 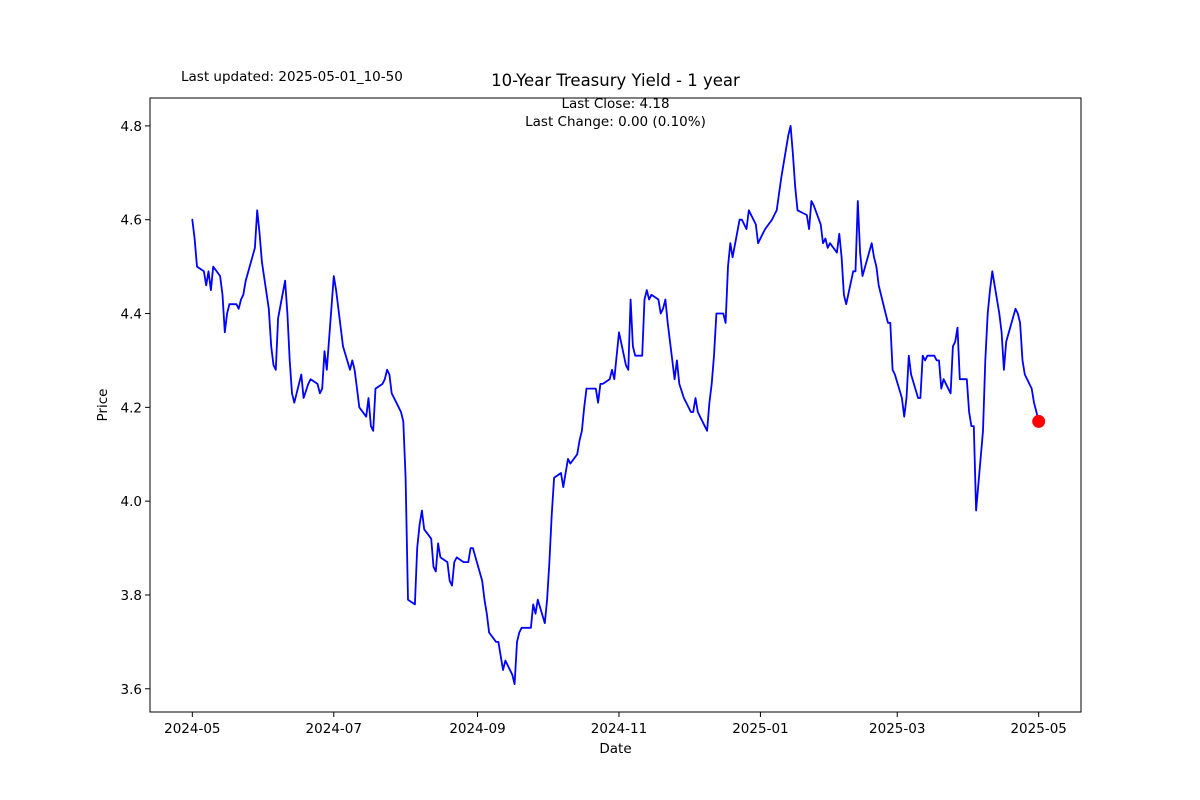 What do you see at coordinates (131, 315) in the screenshot?
I see `y-tick-label: 4.4` at bounding box center [131, 315].